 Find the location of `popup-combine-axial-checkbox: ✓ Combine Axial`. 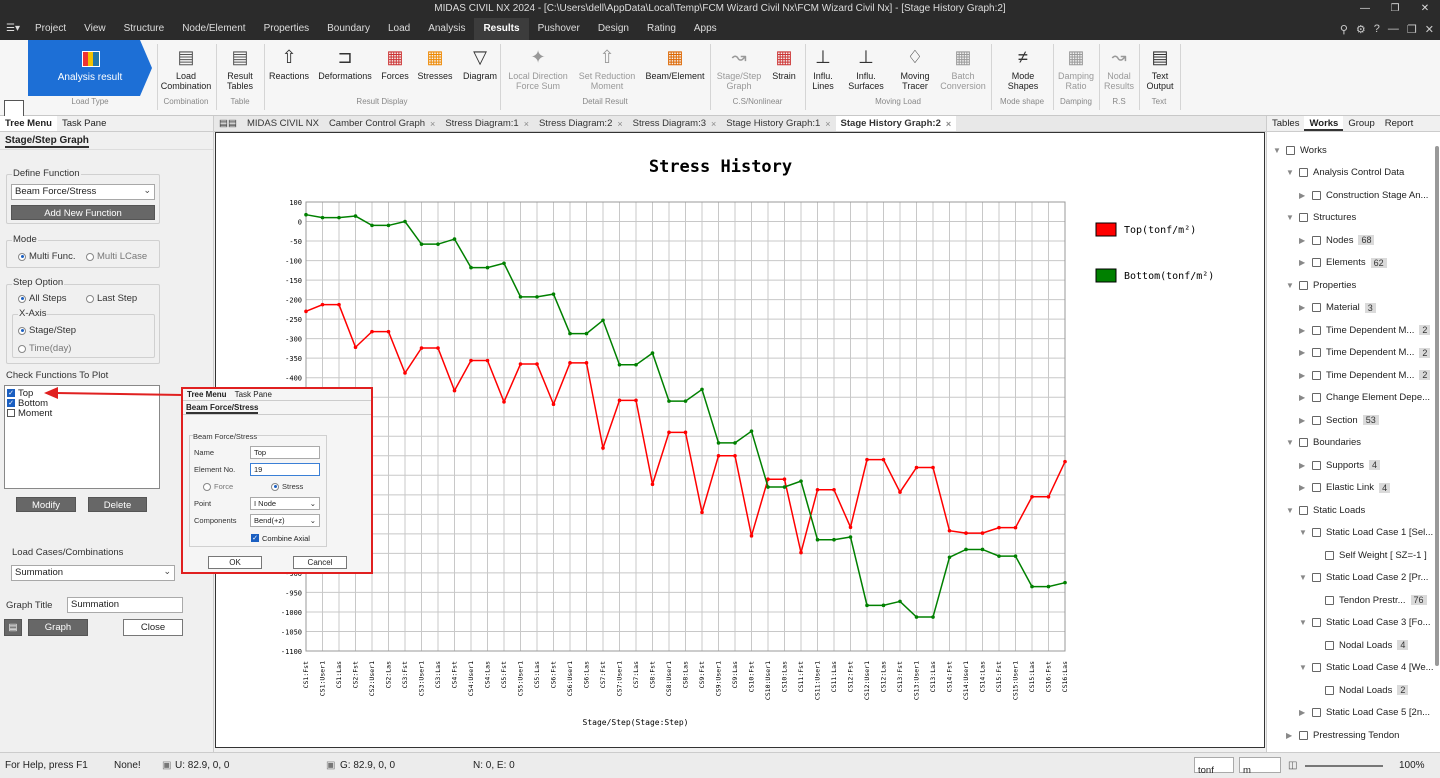

popup-combine-axial-checkbox: ✓ Combine Axial is located at coordinates (279, 538).